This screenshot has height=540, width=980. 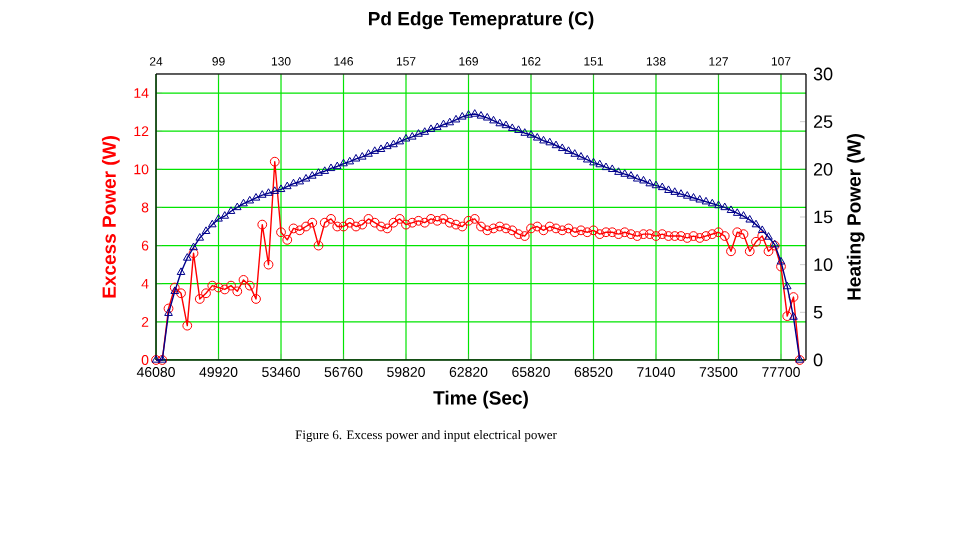 What do you see at coordinates (855, 217) in the screenshot?
I see `y2-axis-title: Heating Power (W)` at bounding box center [855, 217].